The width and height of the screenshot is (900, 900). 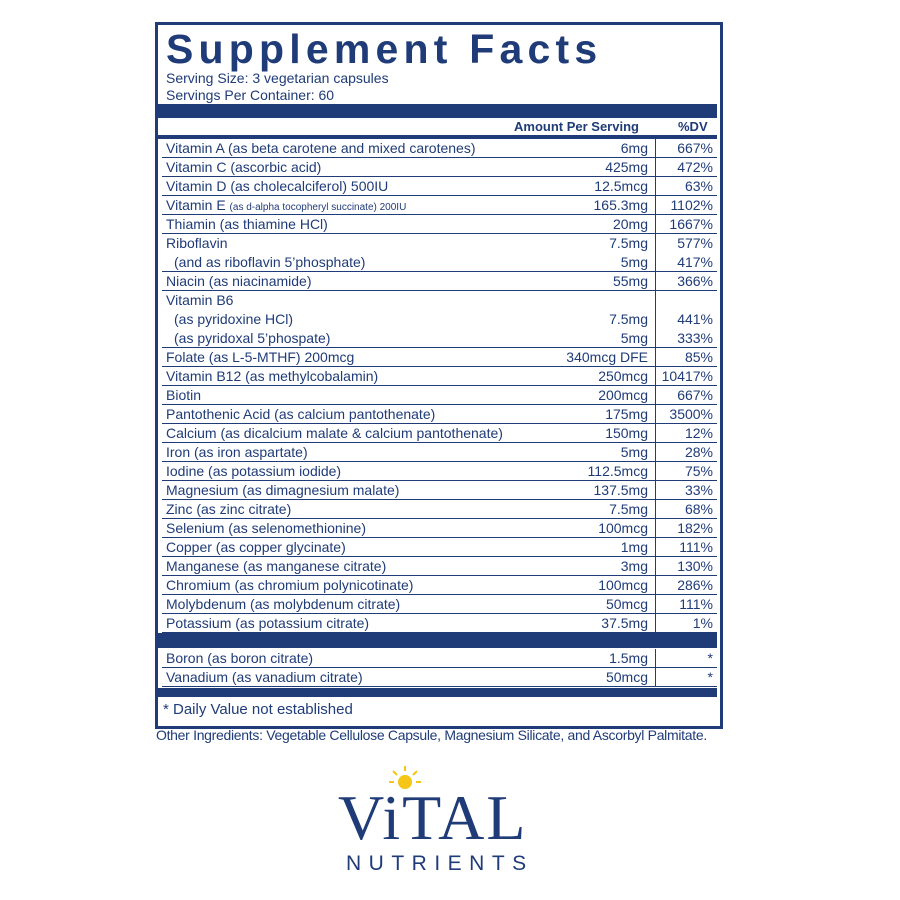 I want to click on amount: 3mg, so click(x=634, y=566).